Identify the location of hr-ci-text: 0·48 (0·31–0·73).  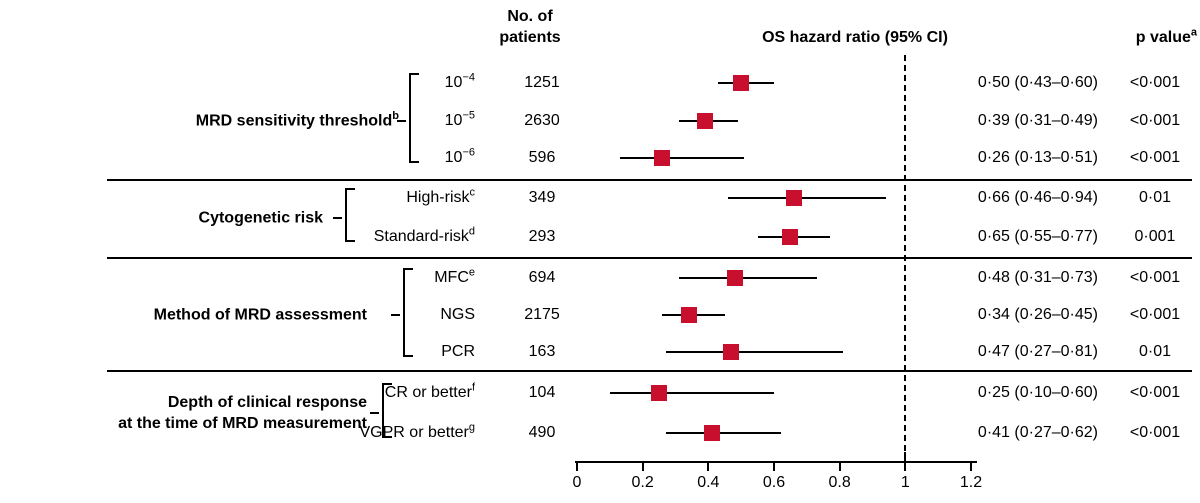
(1037, 277).